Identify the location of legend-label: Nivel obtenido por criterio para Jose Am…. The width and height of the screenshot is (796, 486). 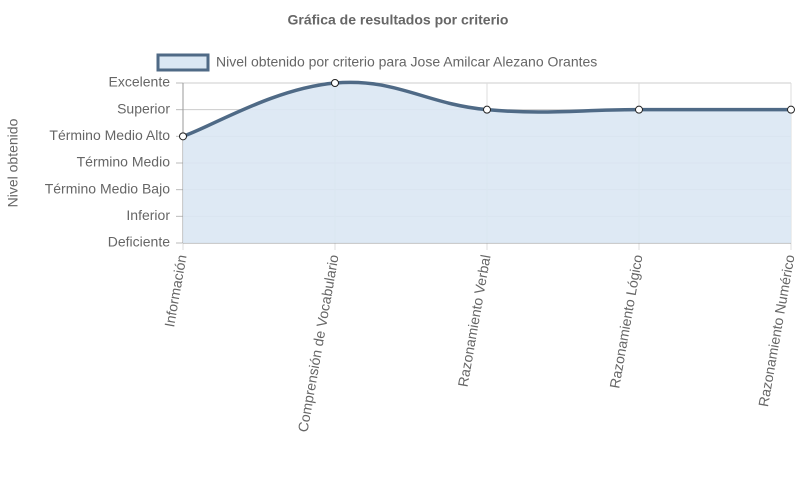
(406, 62).